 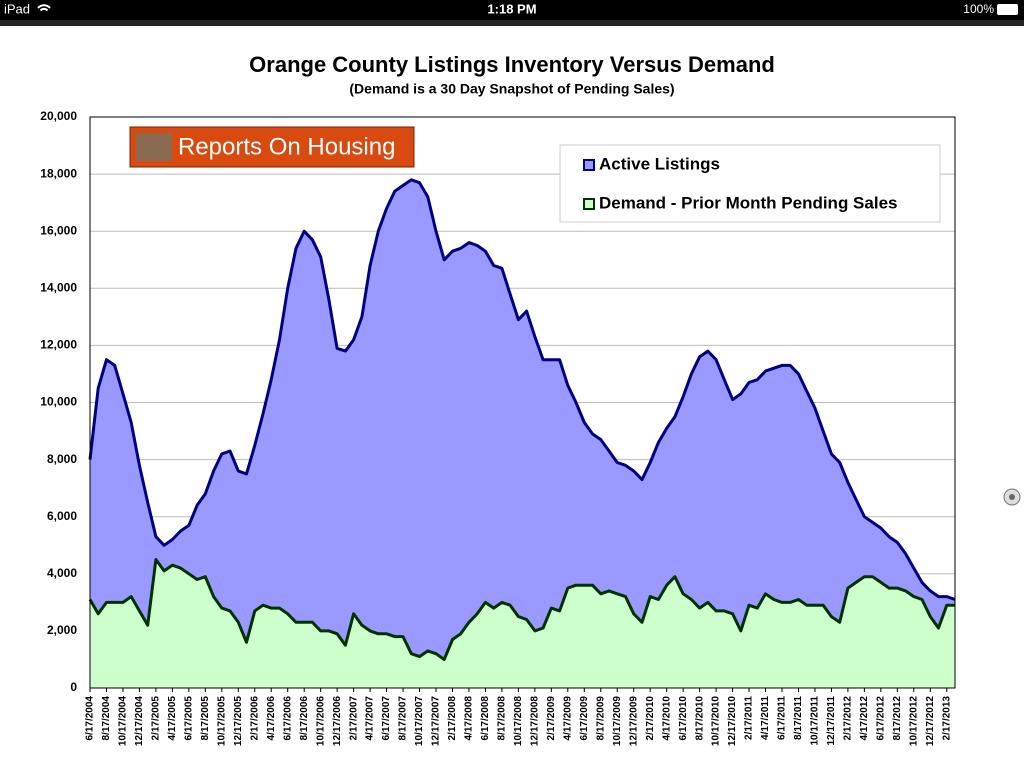 I want to click on x-tick-label: 2/17/2011, so click(x=749, y=718).